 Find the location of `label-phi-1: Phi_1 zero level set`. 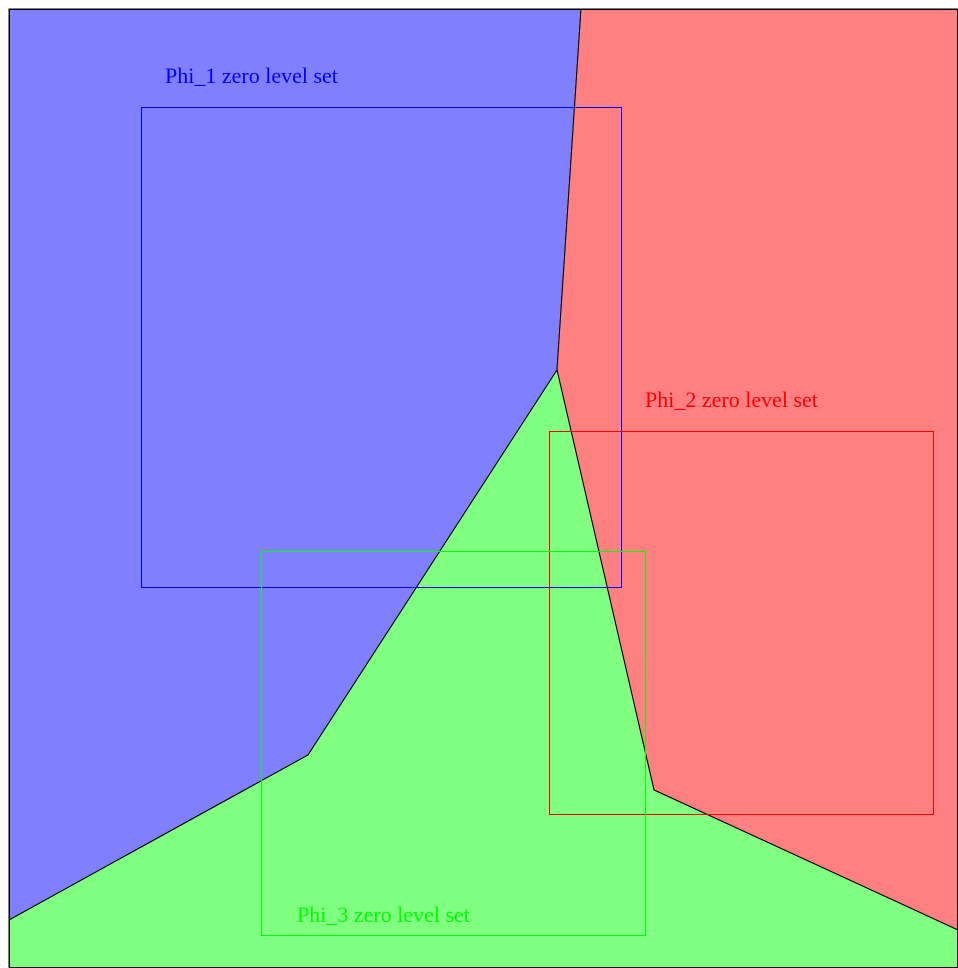

label-phi-1: Phi_1 zero level set is located at coordinates (251, 75).